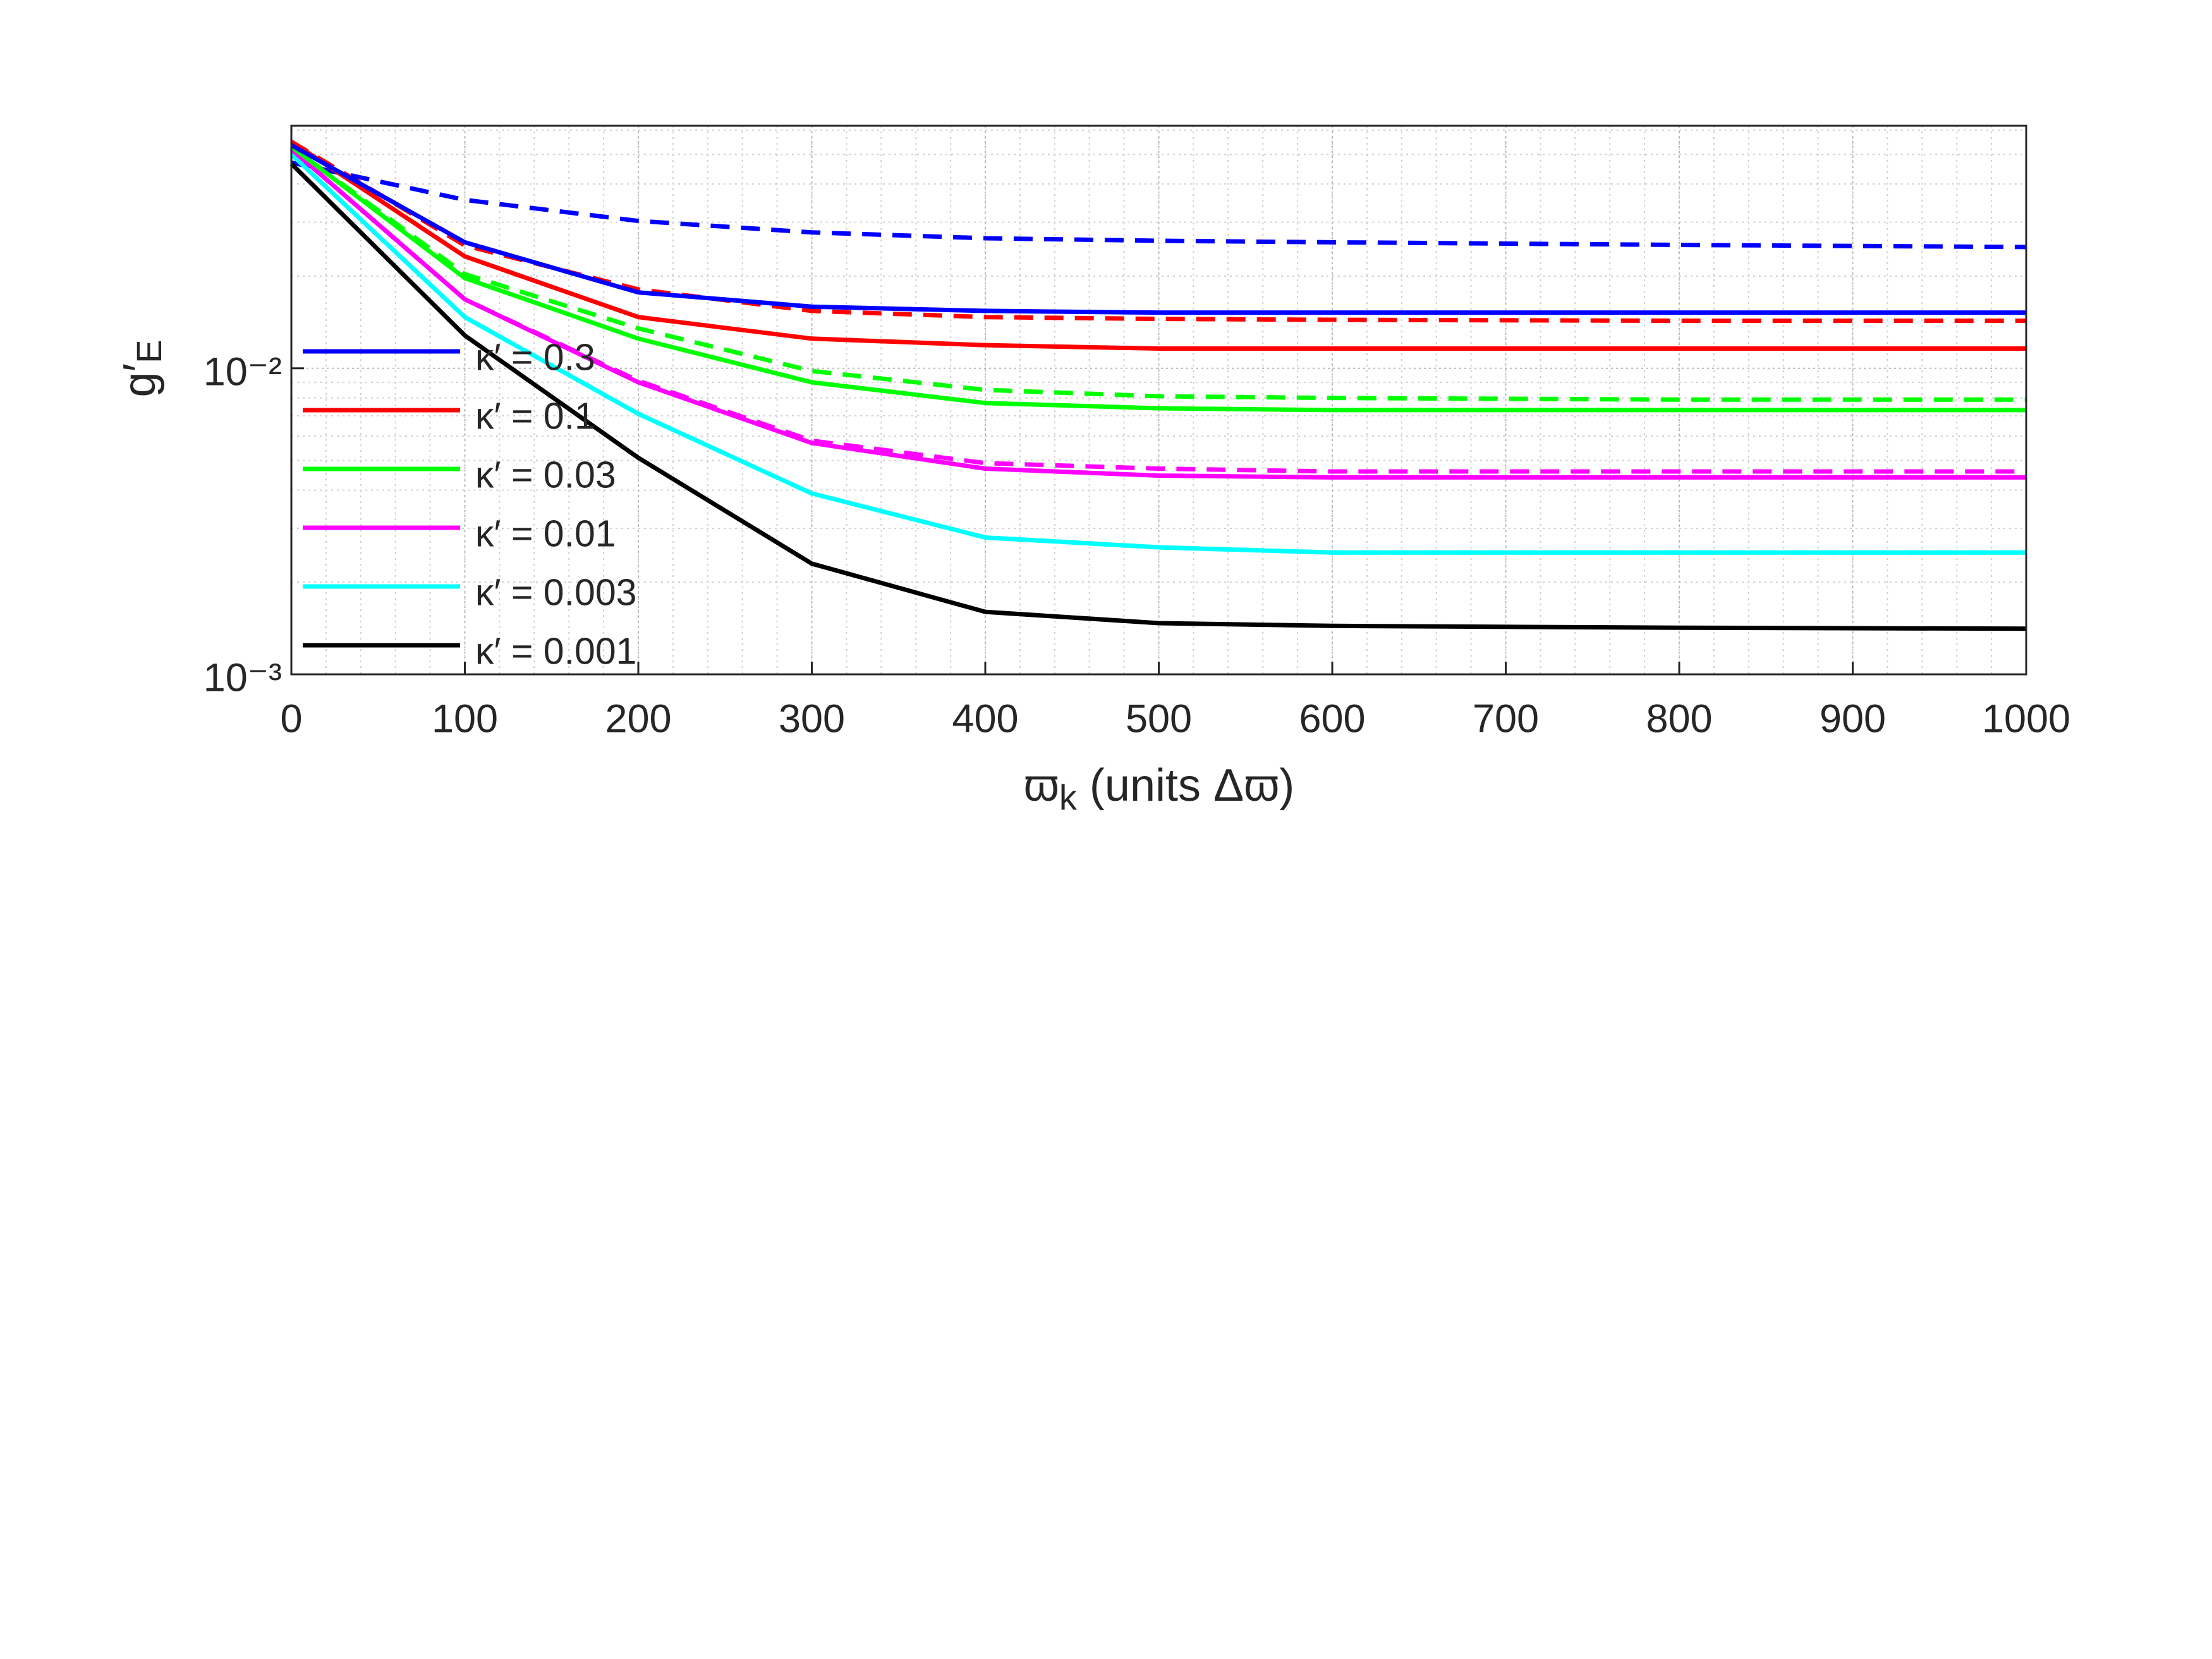 This screenshot has width=2212, height=1659. Describe the element at coordinates (535, 416) in the screenshot. I see `legend-label: κ′ = 0.1` at that location.